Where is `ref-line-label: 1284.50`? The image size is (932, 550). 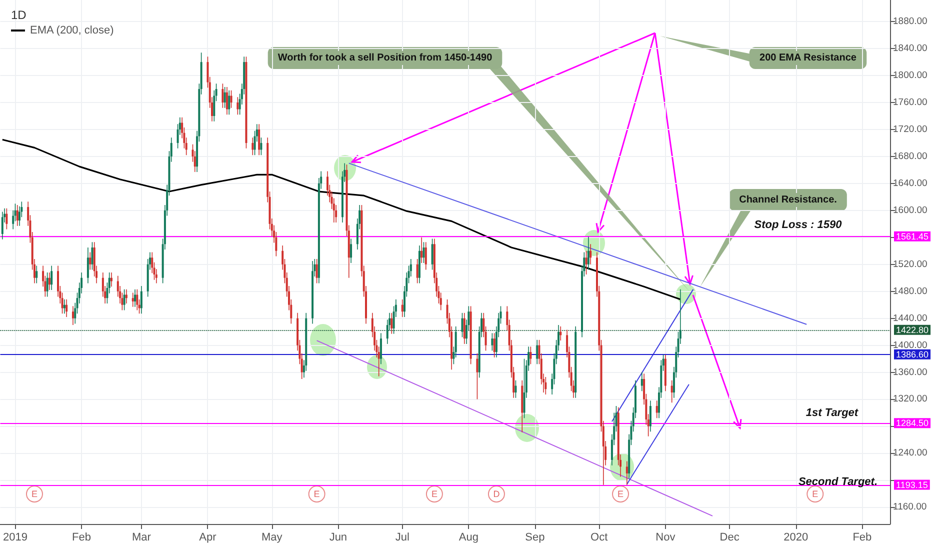 ref-line-label: 1284.50 is located at coordinates (912, 423).